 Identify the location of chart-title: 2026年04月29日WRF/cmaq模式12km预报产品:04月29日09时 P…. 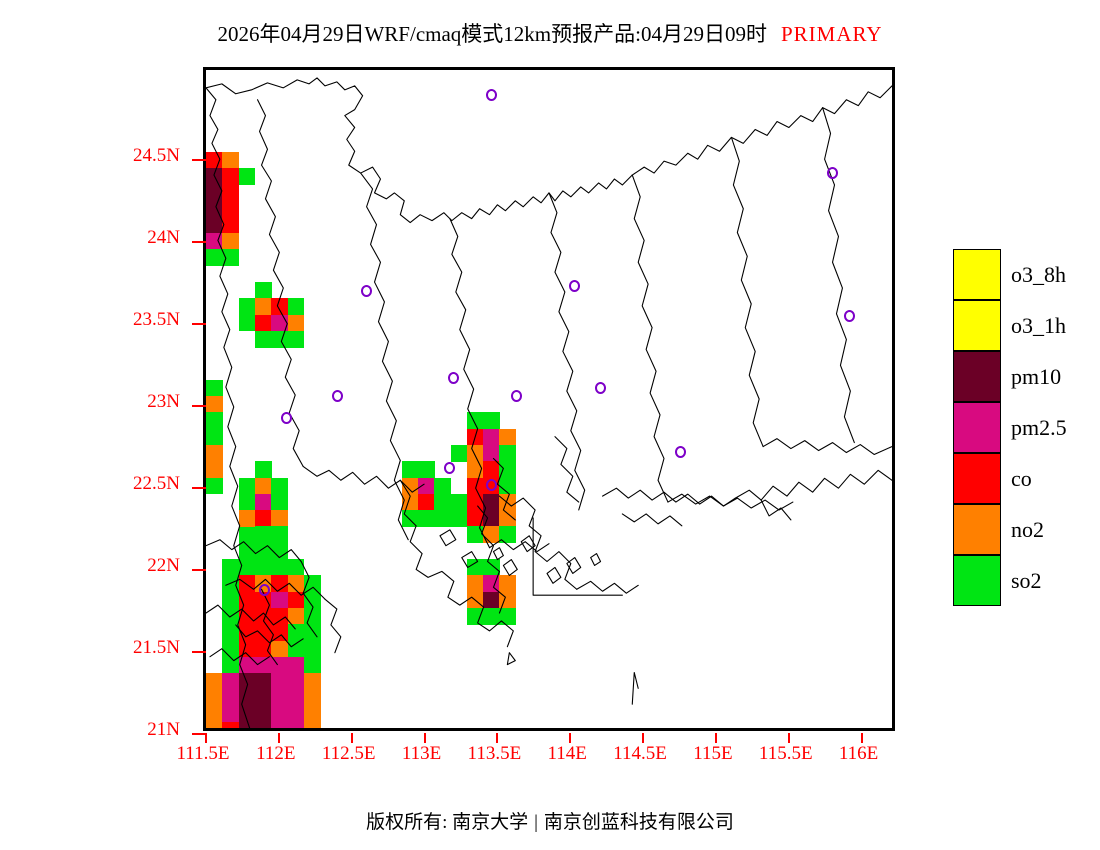
(550, 33).